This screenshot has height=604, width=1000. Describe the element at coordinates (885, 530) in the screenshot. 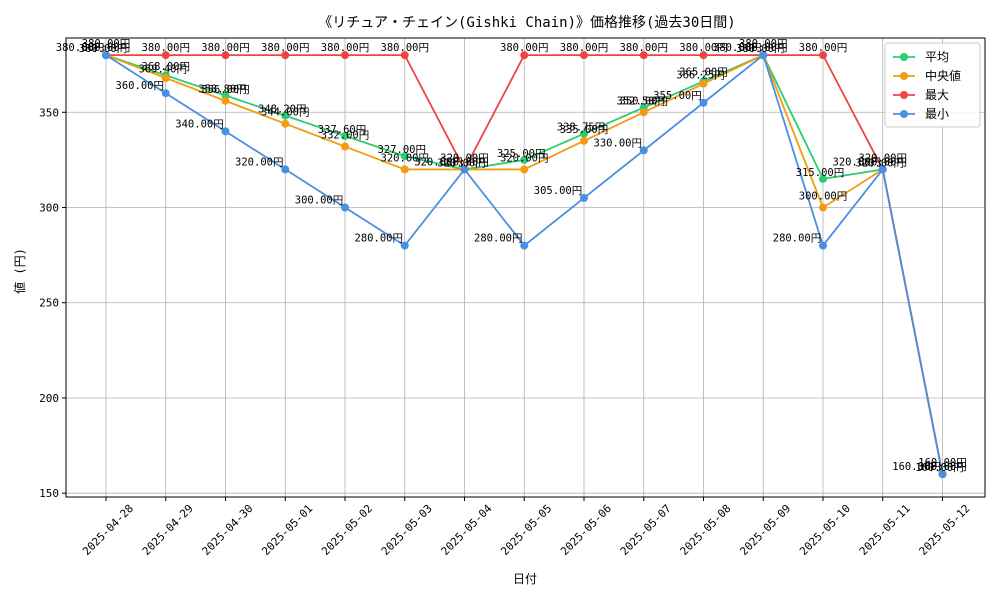

I see `x-tick-label: 2025-05-11` at that location.